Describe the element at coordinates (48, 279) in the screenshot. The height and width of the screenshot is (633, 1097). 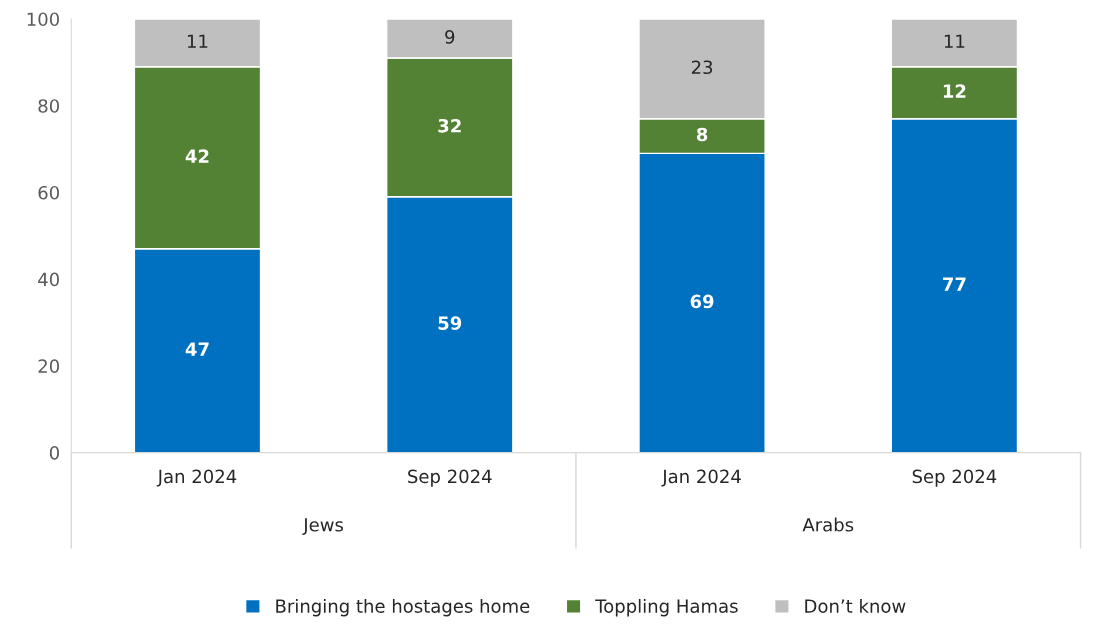
I see `y-tick-label: 40` at that location.